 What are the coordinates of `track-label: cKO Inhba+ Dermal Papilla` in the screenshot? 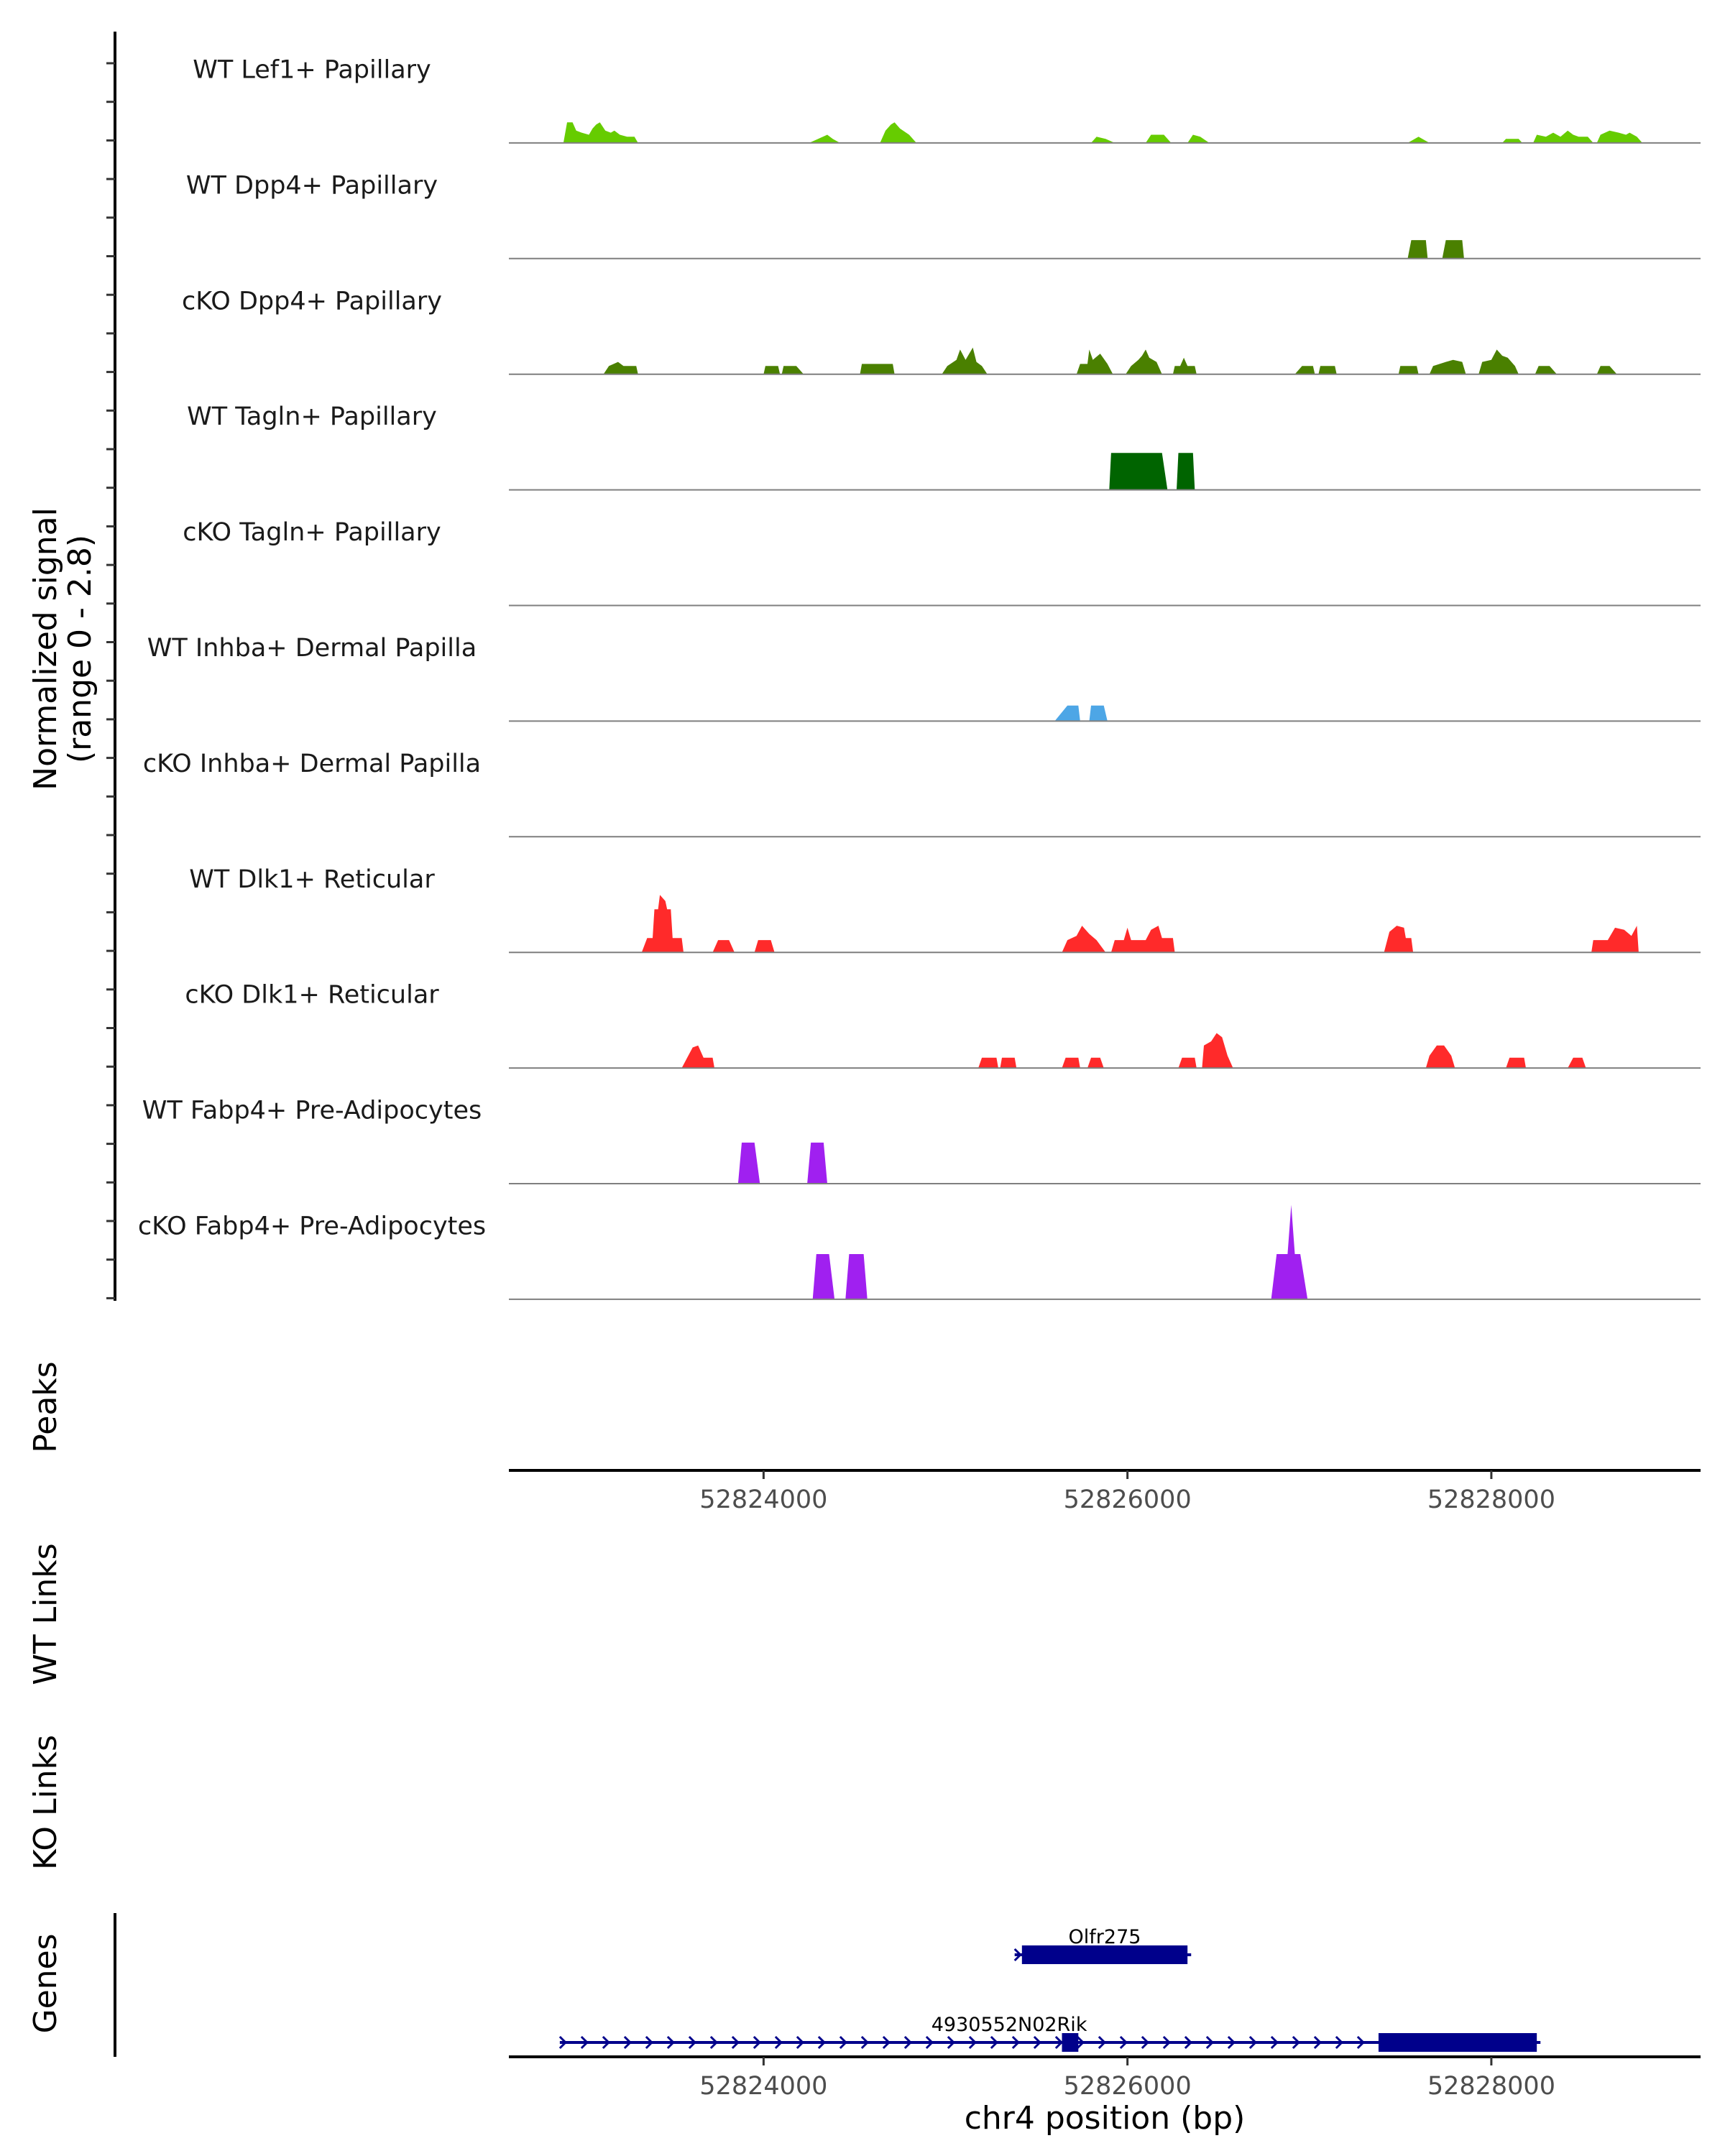 It's located at (312, 764).